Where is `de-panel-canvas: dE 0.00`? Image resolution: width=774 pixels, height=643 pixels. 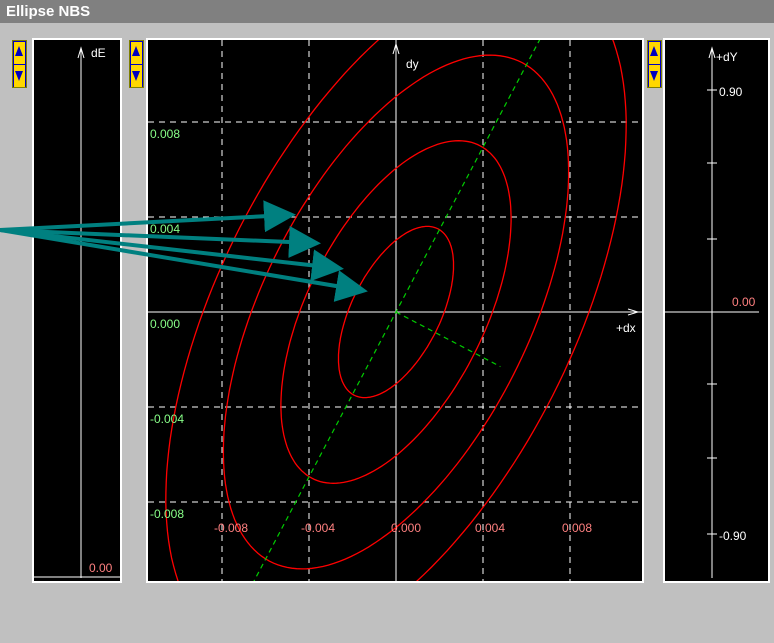
de-panel-canvas: dE 0.00 is located at coordinates (77, 312).